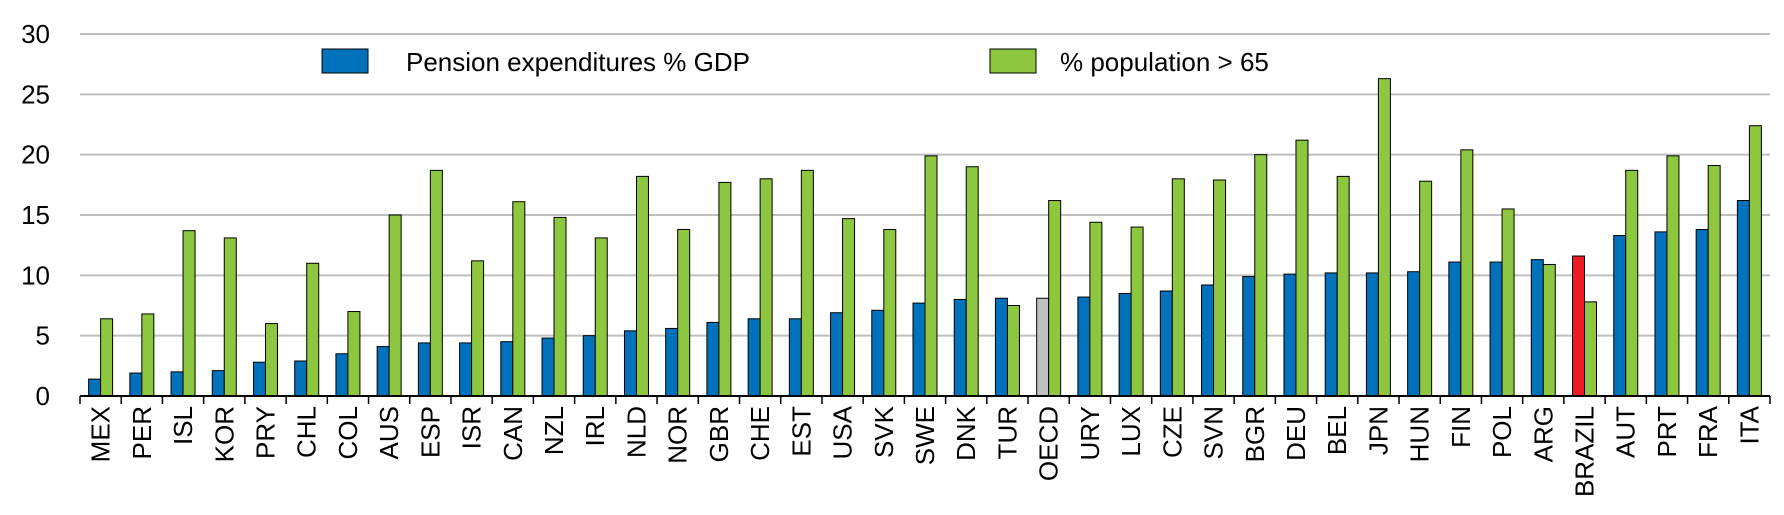 The image size is (1784, 515). What do you see at coordinates (1591, 349) in the screenshot?
I see `bar-population-brazil` at bounding box center [1591, 349].